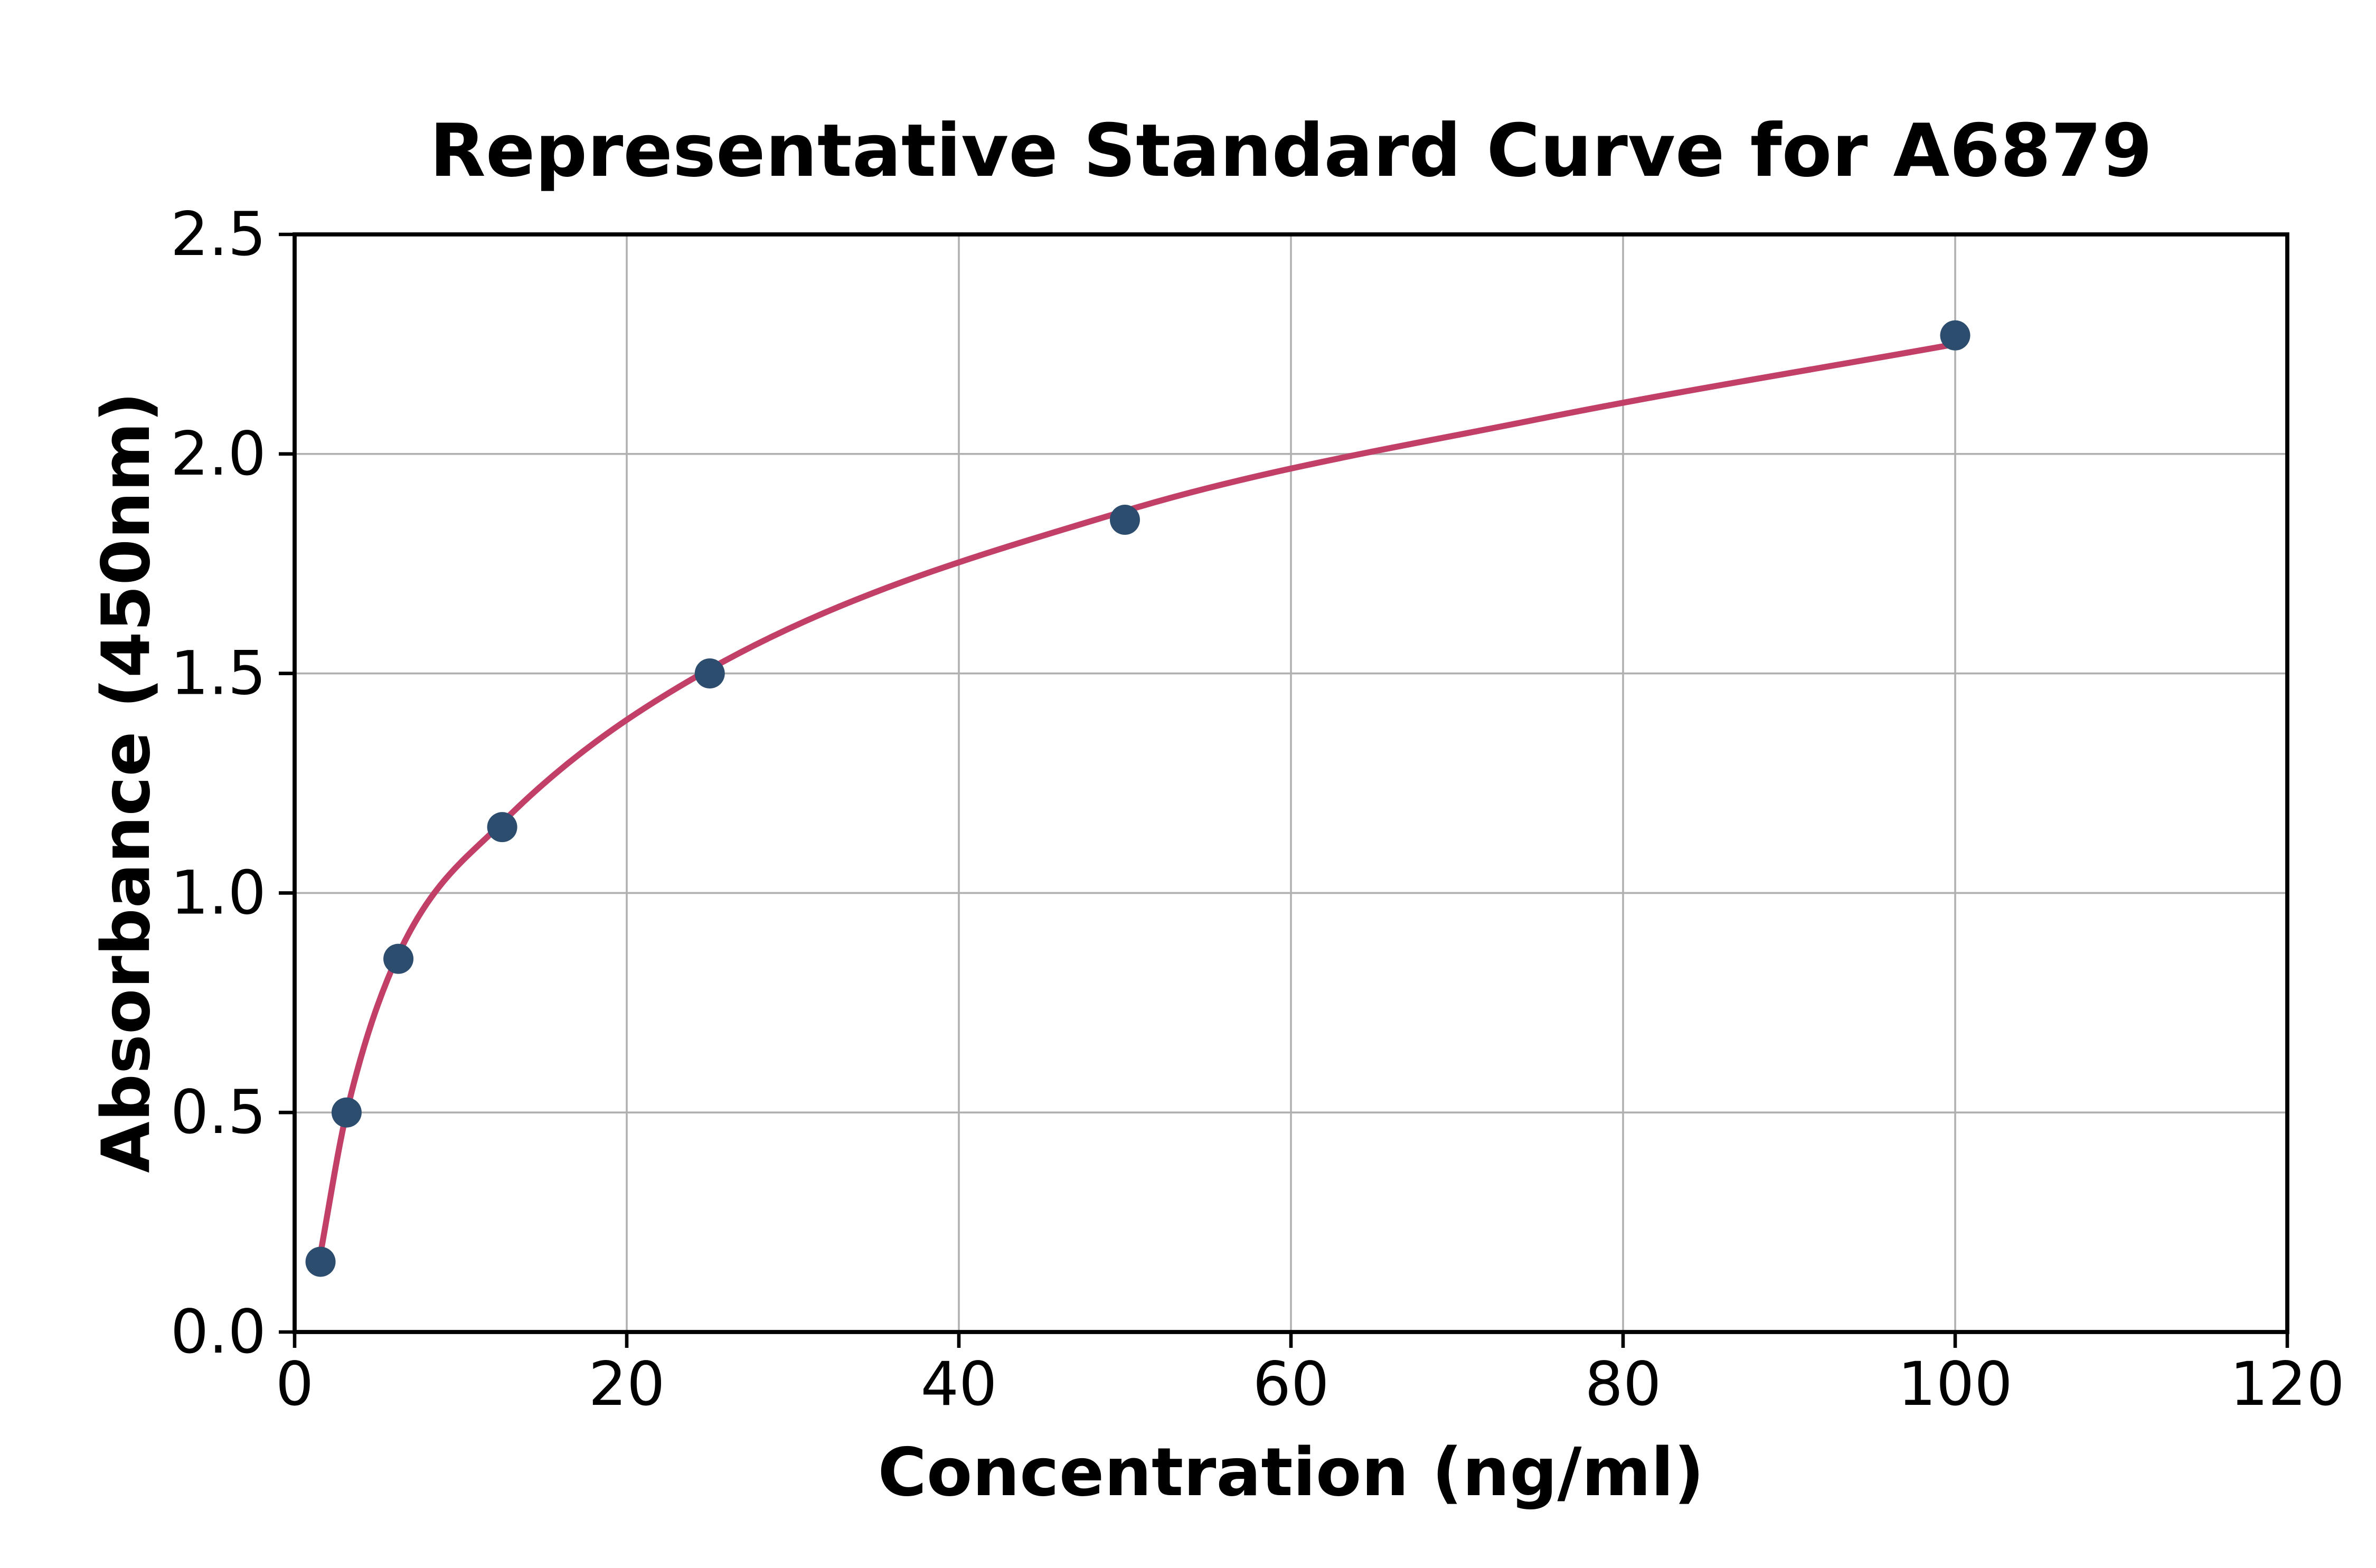 This screenshot has height=1568, width=2376. What do you see at coordinates (126, 782) in the screenshot?
I see `y-axis-title: Absorbance (450nm)` at bounding box center [126, 782].